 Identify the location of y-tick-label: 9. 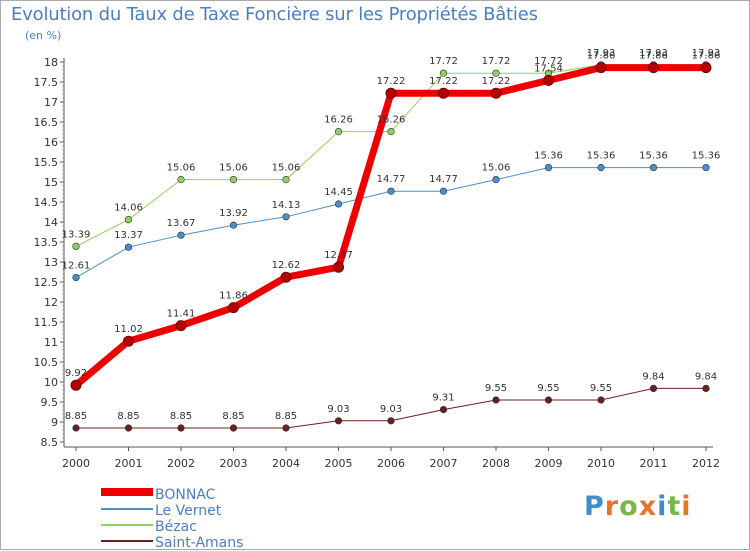
(54, 422).